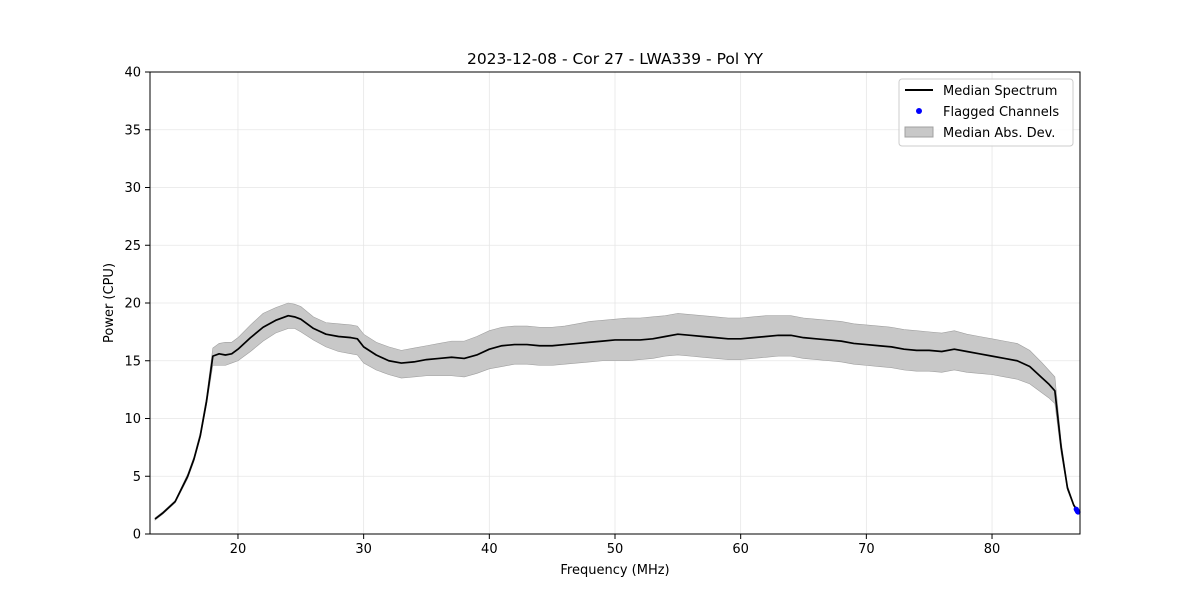 The width and height of the screenshot is (1200, 600). Describe the element at coordinates (137, 535) in the screenshot. I see `y-tick-label: 0` at that location.